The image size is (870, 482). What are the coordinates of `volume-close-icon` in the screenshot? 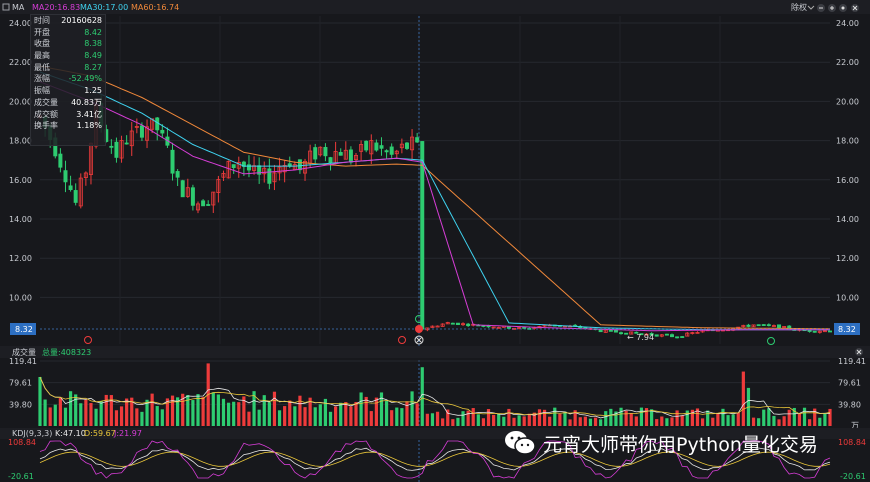 It's located at (859, 352).